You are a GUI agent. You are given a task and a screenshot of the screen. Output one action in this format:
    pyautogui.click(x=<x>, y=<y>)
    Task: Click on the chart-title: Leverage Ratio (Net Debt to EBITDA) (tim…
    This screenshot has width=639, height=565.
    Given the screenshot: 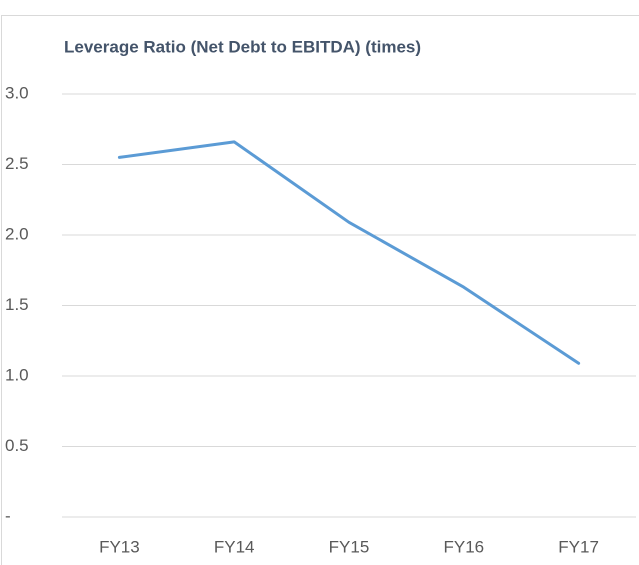 What is the action you would take?
    pyautogui.click(x=242, y=46)
    